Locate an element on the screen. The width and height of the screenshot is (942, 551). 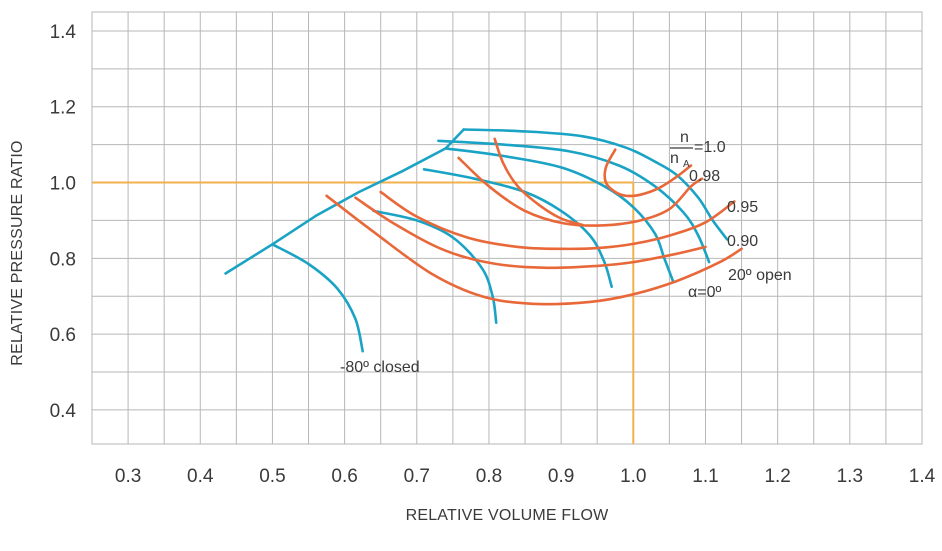
speed-label-095: 0.95 is located at coordinates (742, 207).